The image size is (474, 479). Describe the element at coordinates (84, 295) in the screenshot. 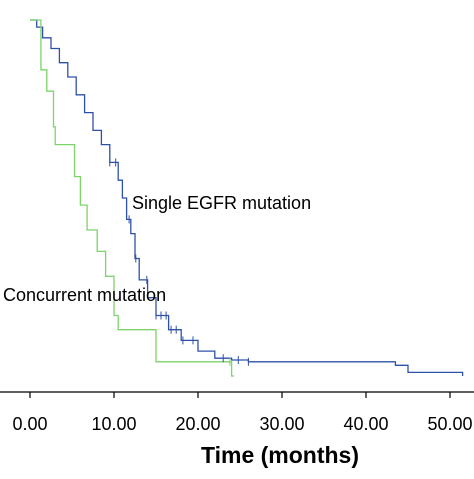

I see `annotation-concurrent-mutation: Concurrent mutation` at that location.